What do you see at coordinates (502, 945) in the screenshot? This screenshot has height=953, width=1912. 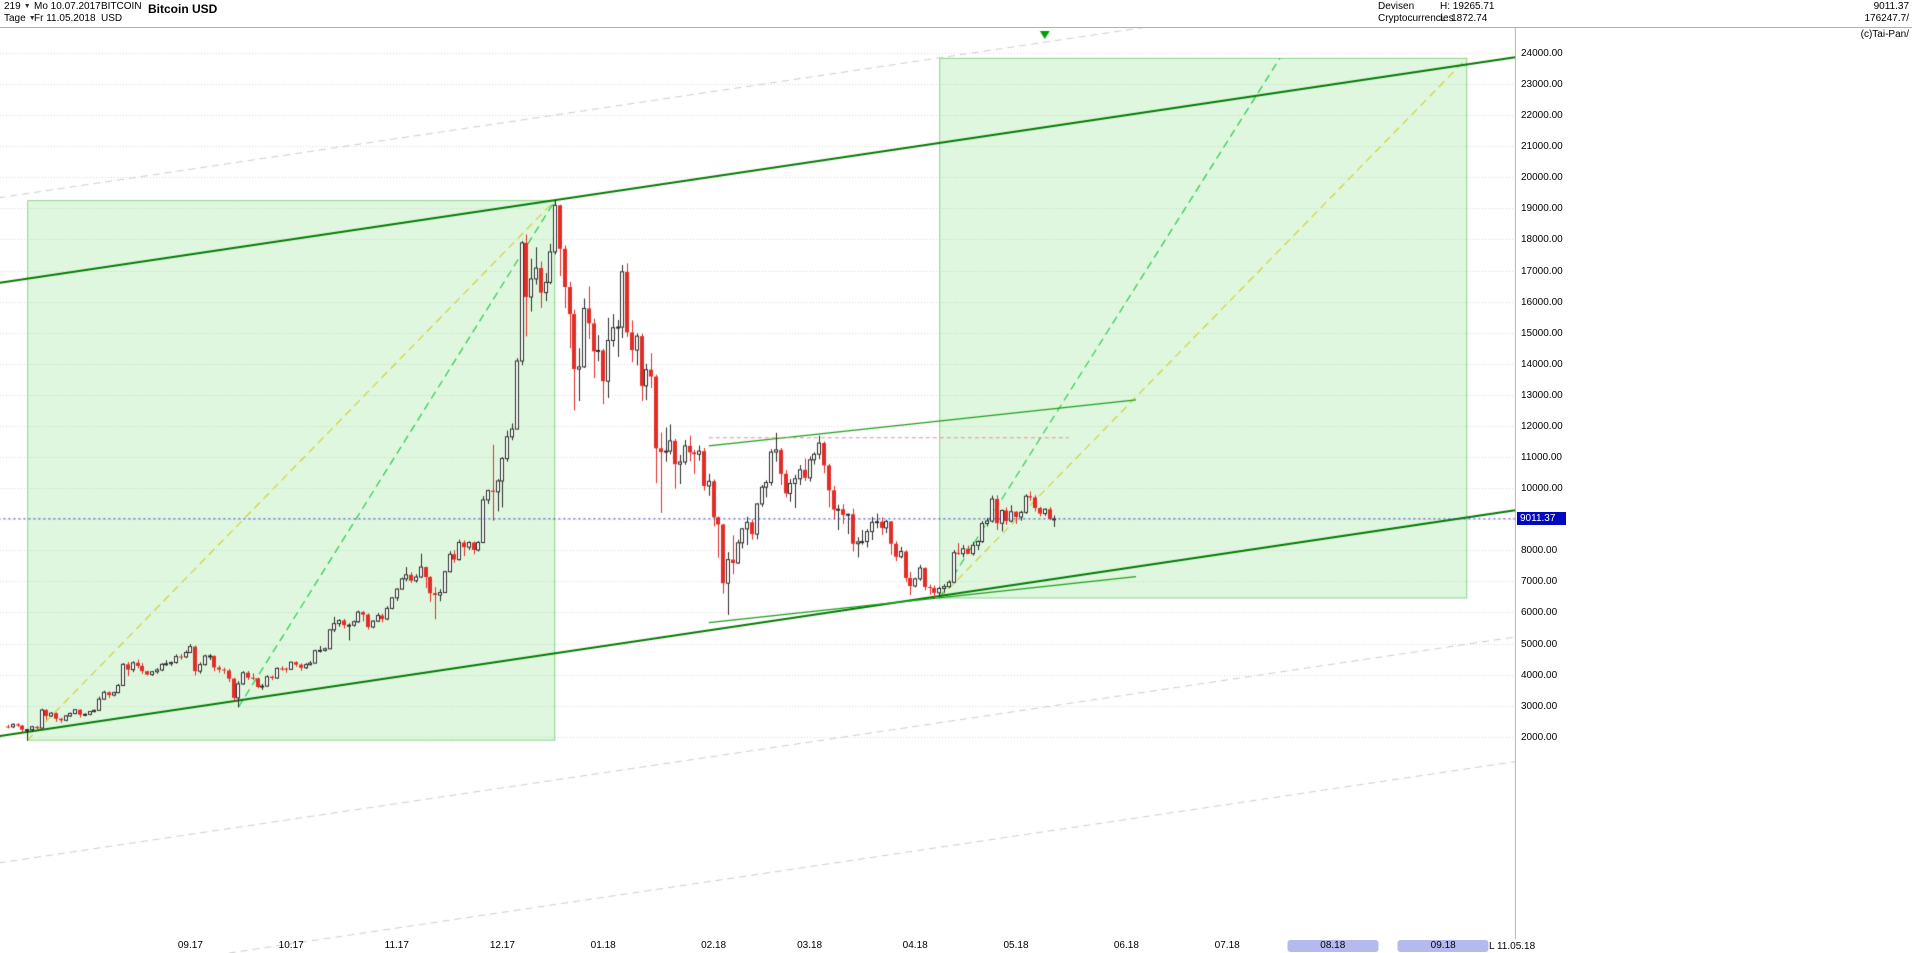 I see `x-axis-label: 12.17` at bounding box center [502, 945].